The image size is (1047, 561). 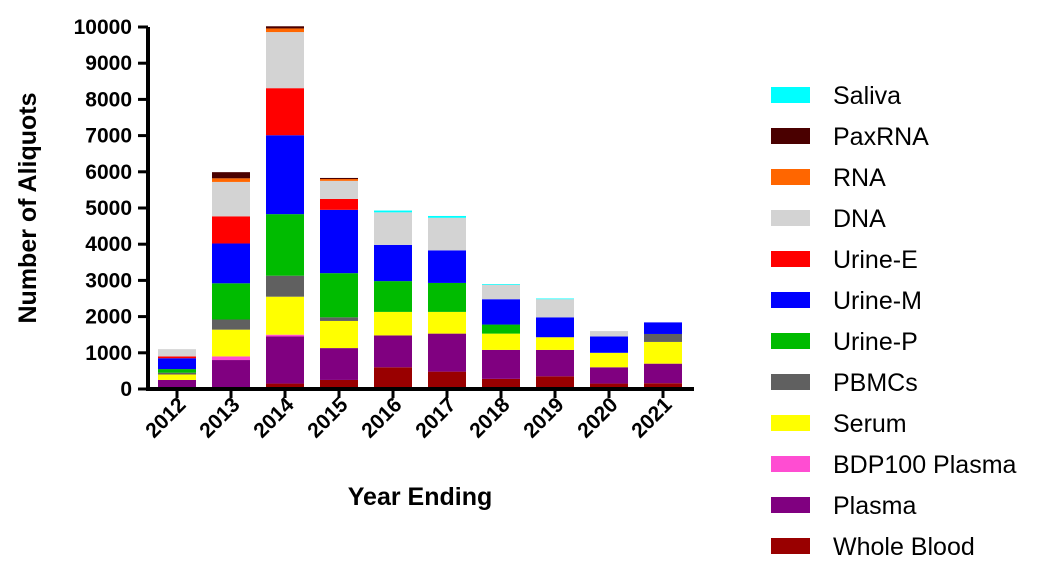 I want to click on x-tick-label: 2016, so click(x=381, y=417).